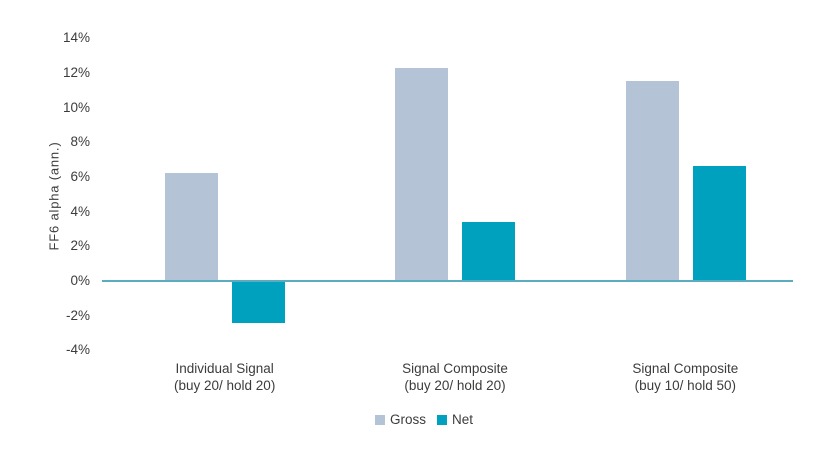  What do you see at coordinates (379, 420) in the screenshot?
I see `legend-swatch-gross-icon` at bounding box center [379, 420].